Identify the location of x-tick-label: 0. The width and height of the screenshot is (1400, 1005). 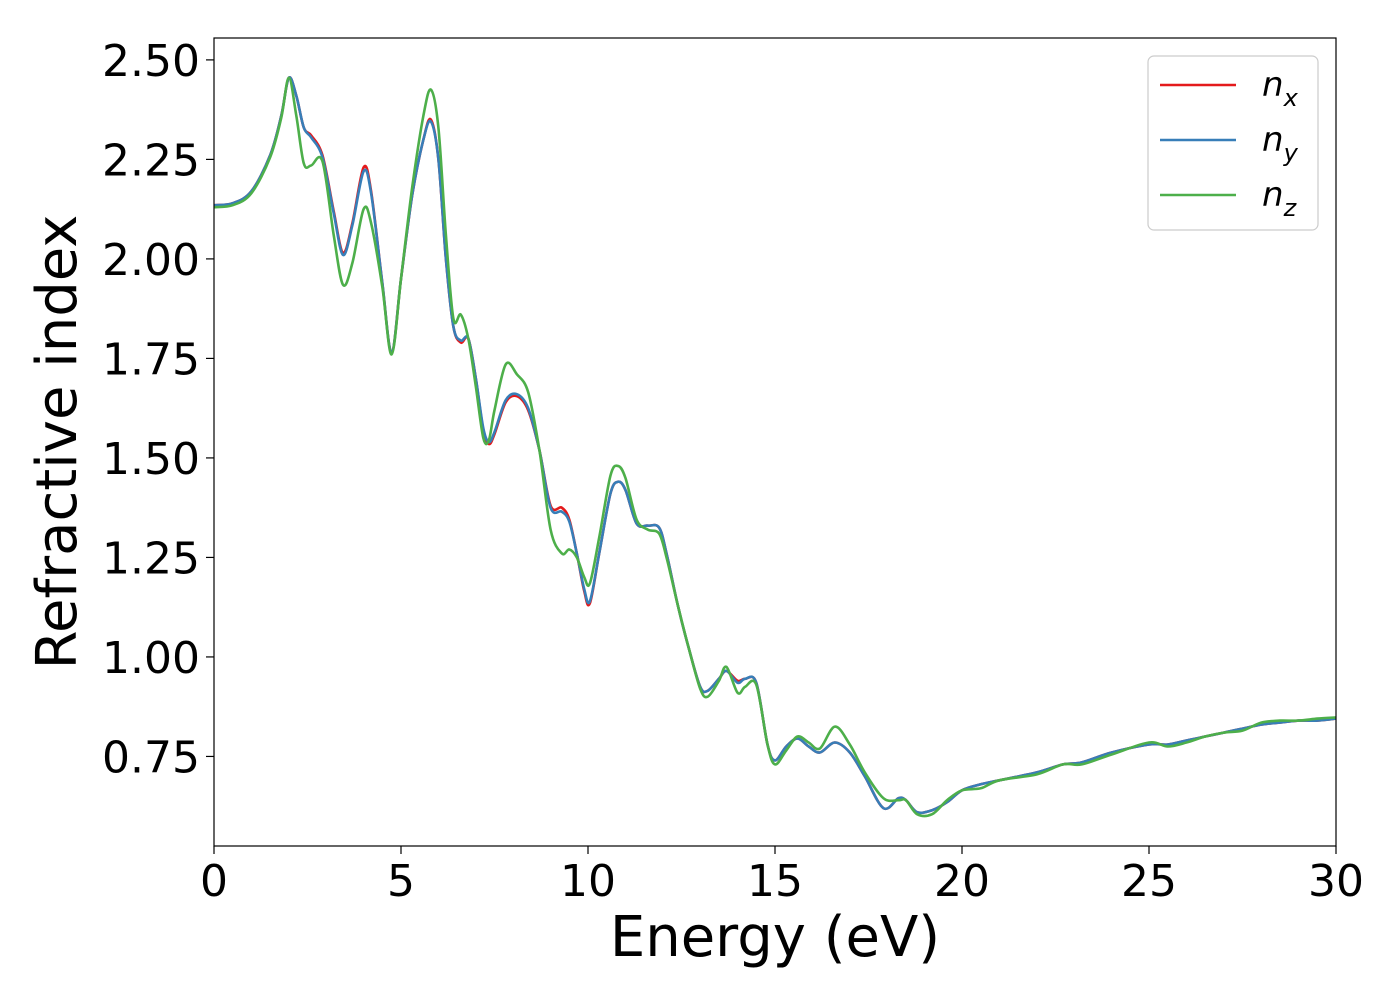
(214, 881).